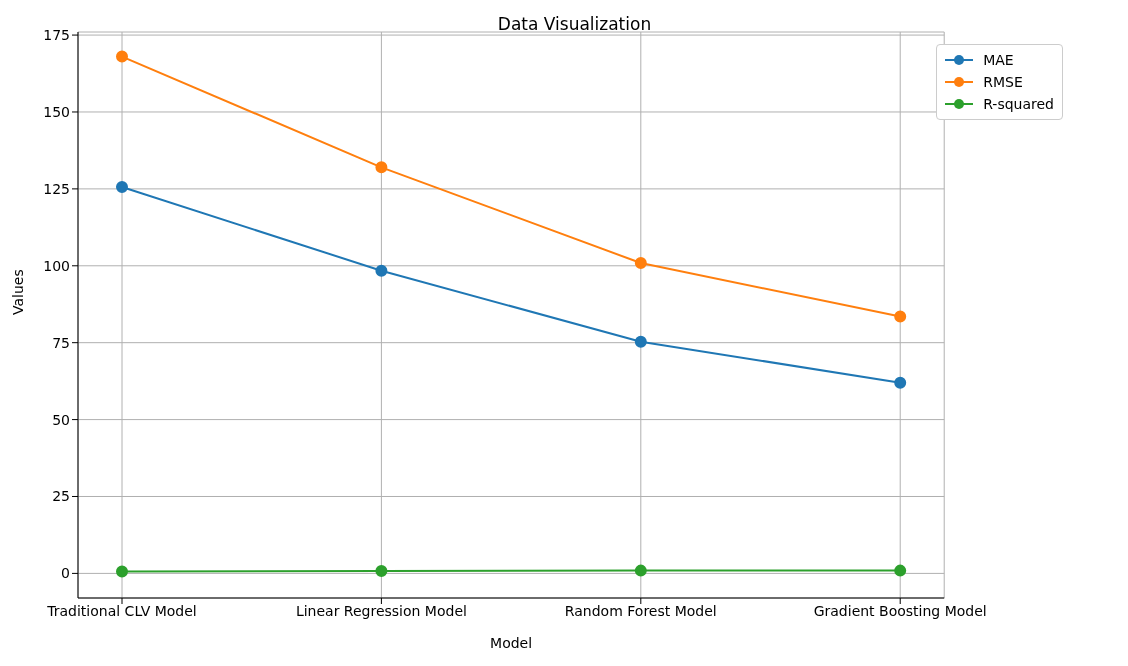 Image resolution: width=1128 pixels, height=666 pixels. I want to click on x-tick-label: Random Forest Model, so click(640, 610).